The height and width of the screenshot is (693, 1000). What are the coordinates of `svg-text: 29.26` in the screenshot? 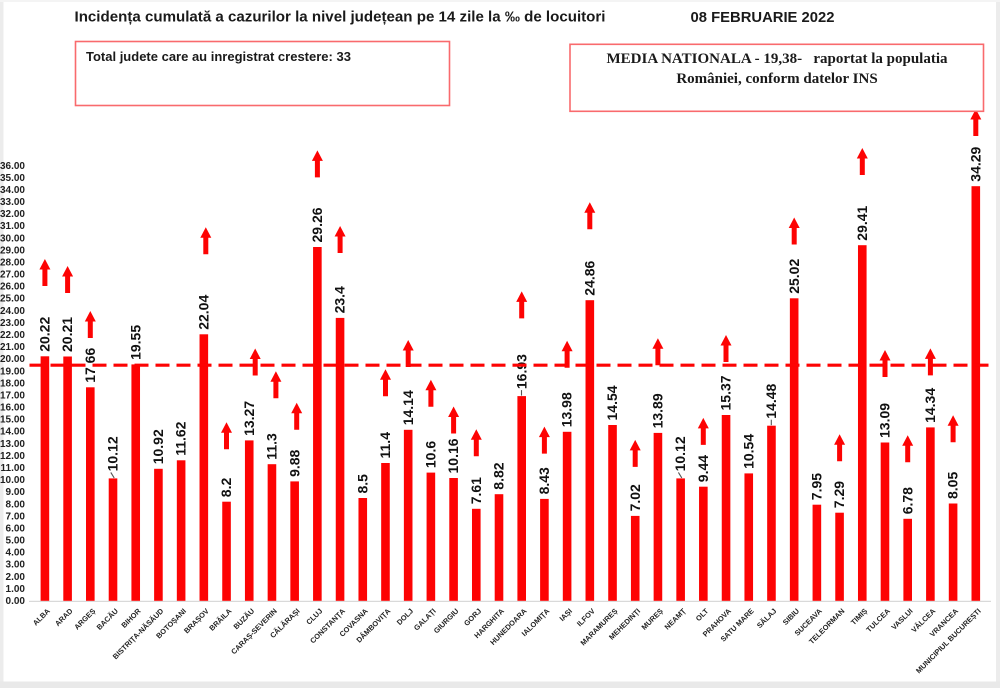 It's located at (317, 224).